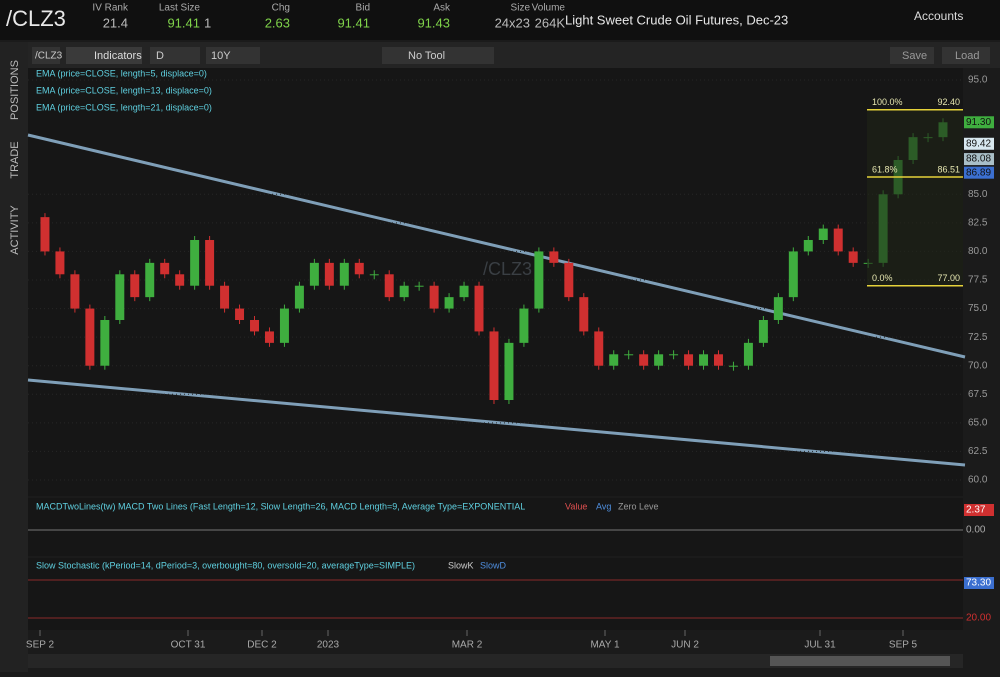 The width and height of the screenshot is (1000, 677). I want to click on fib-price: 92.40, so click(948, 102).